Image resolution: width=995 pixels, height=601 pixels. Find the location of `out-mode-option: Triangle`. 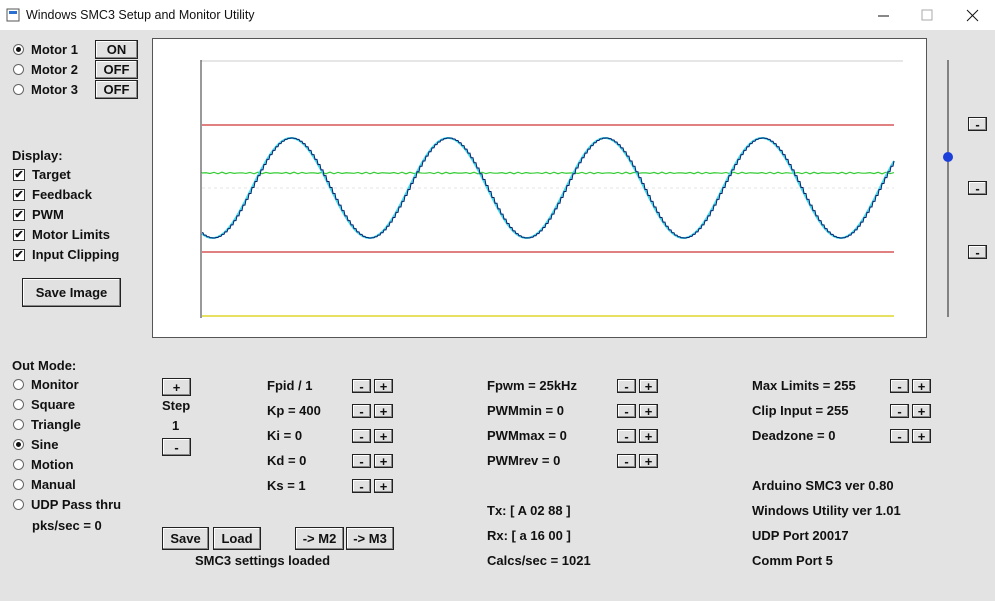

out-mode-option: Triangle is located at coordinates (56, 424).